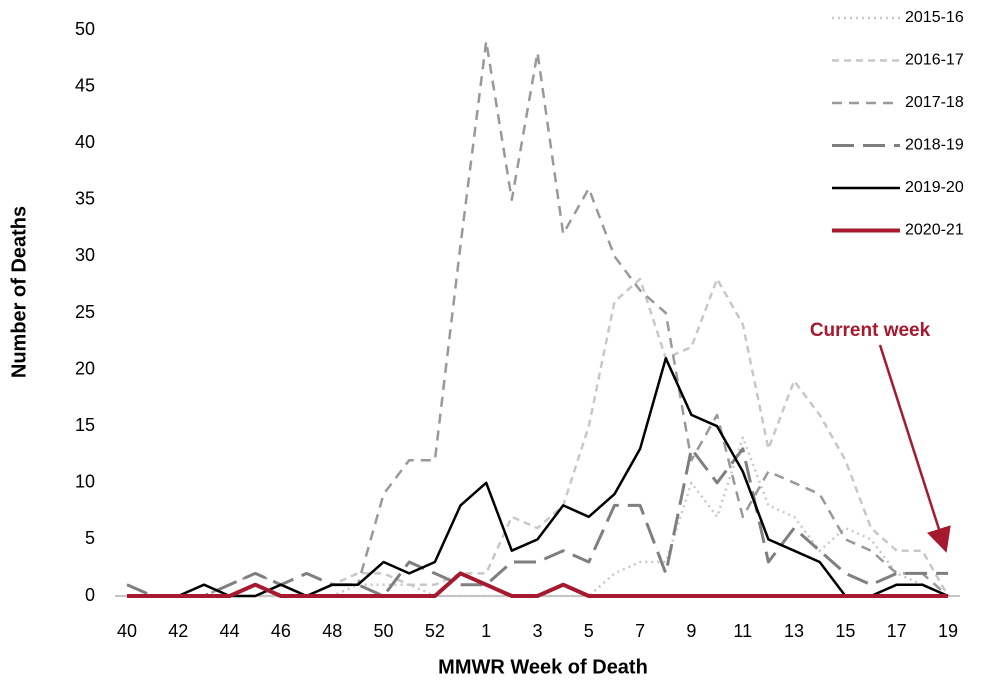  What do you see at coordinates (537, 584) in the screenshot?
I see `series-line` at bounding box center [537, 584].